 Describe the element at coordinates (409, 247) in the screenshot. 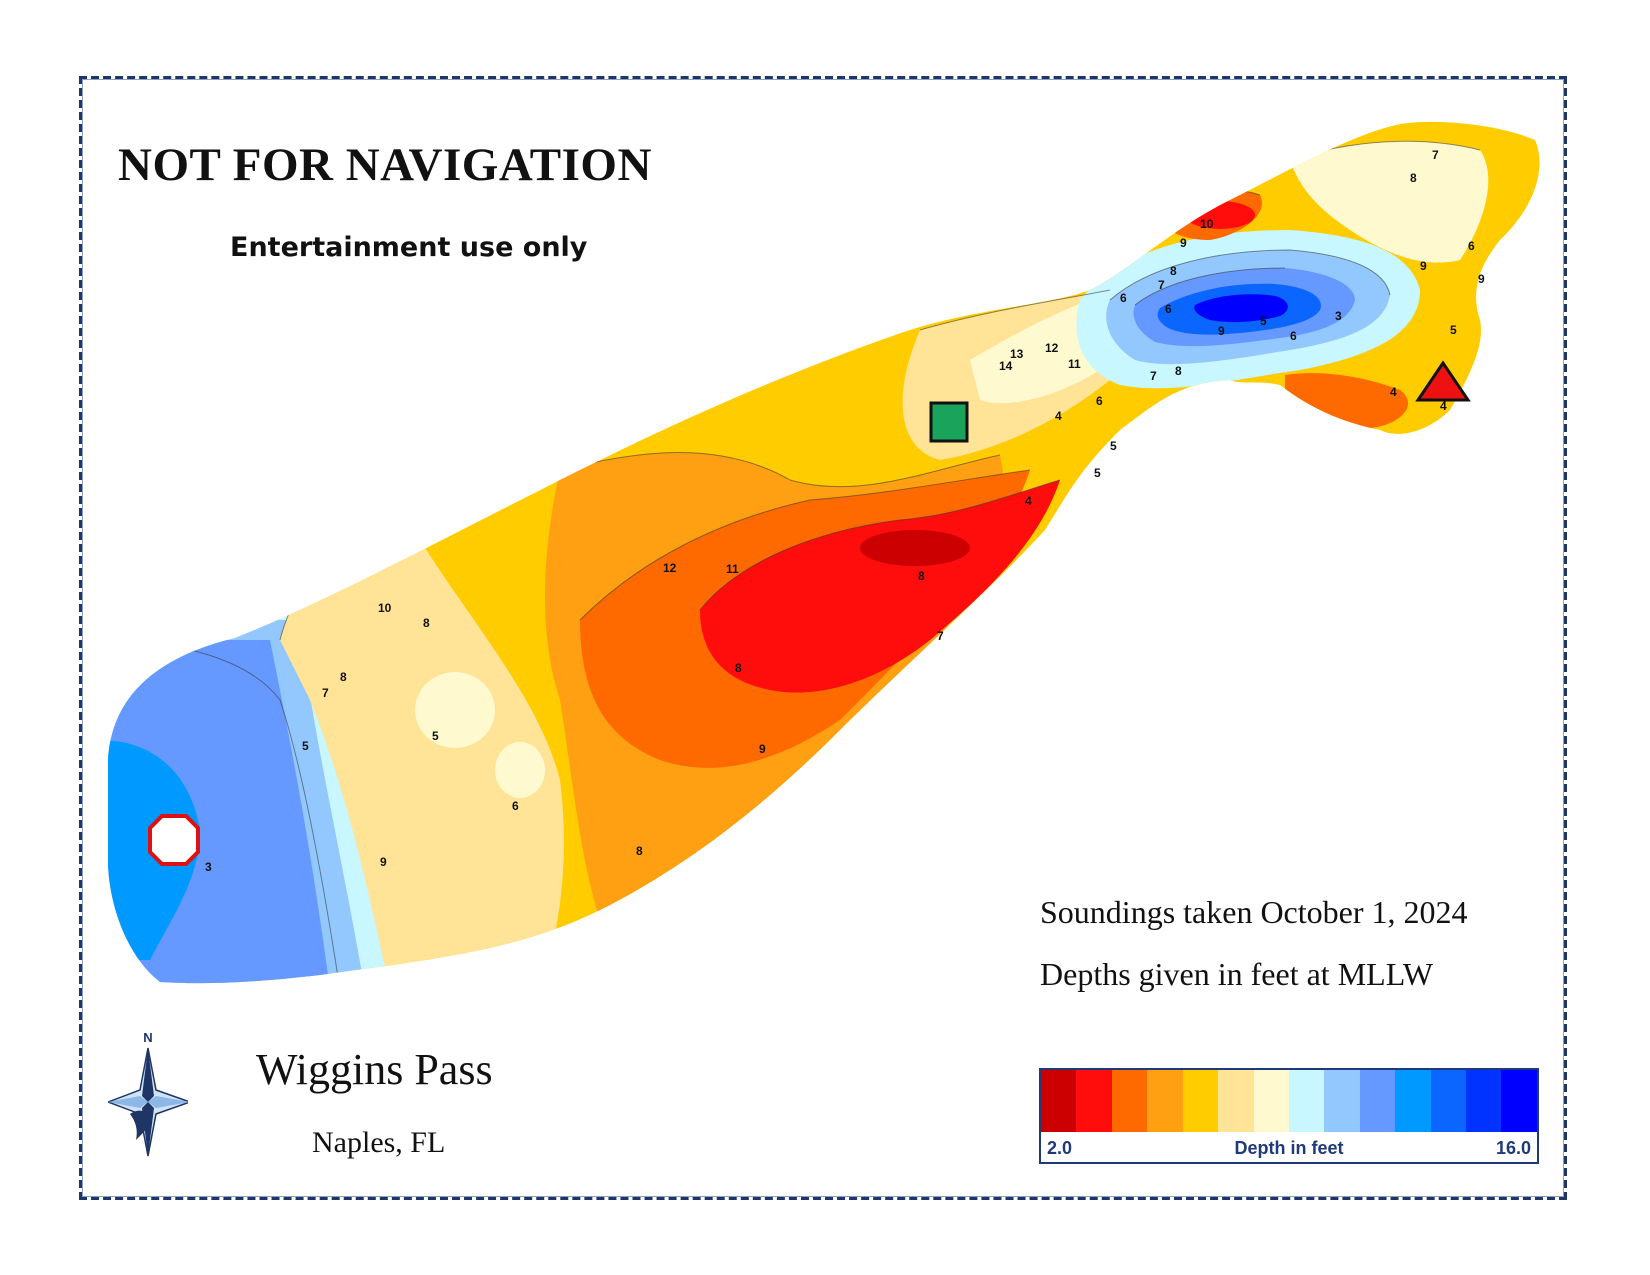

I see `entertainment-use-subtitle: Entertainment use only` at that location.